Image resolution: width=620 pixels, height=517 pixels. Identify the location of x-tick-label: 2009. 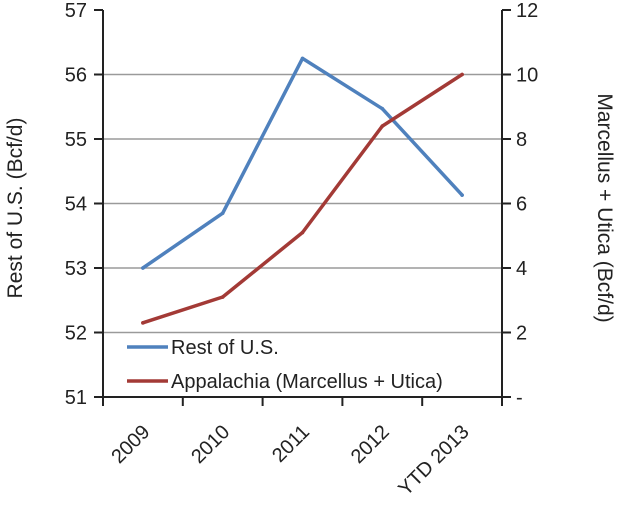
(130, 444).